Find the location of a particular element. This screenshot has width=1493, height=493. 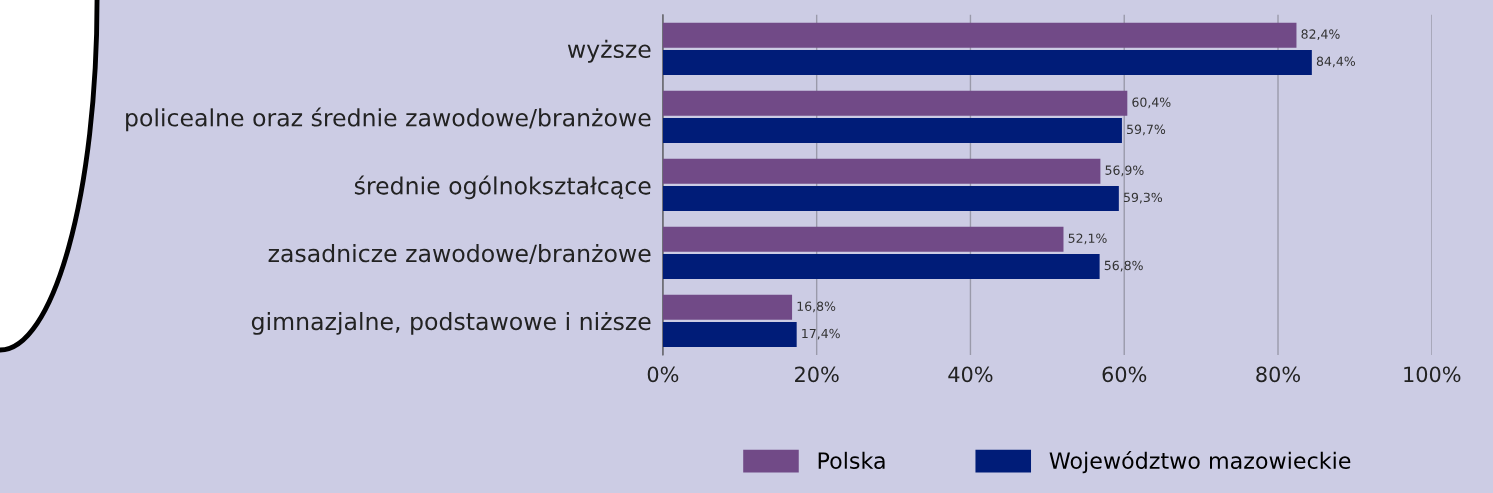

y-tick-label: zasadnicze zawodowe/branżowe is located at coordinates (459, 254).